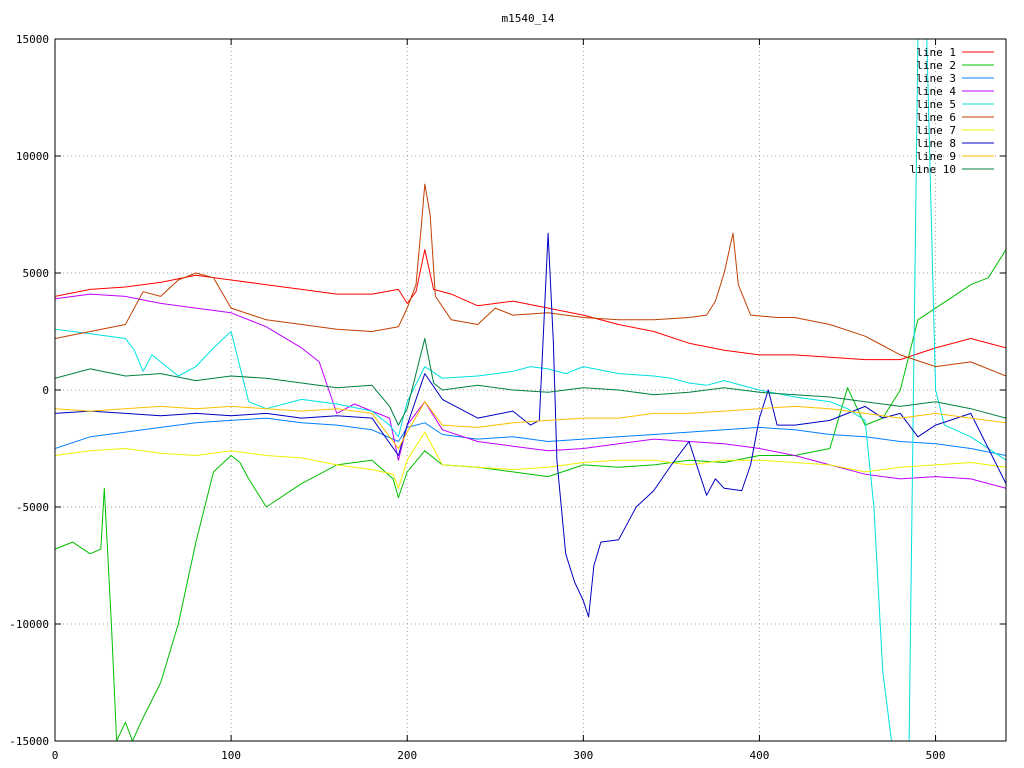  What do you see at coordinates (936, 78) in the screenshot?
I see `legend-label: line 3` at bounding box center [936, 78].